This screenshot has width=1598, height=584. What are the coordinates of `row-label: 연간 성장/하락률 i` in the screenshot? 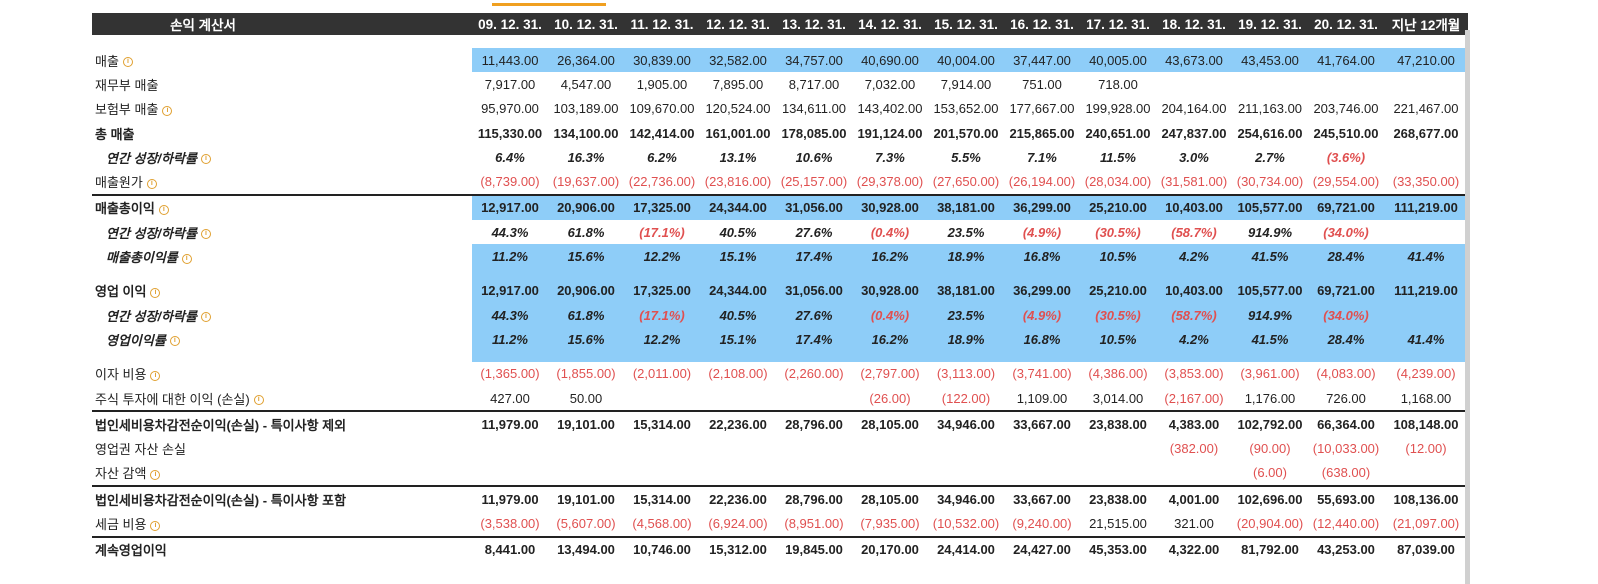 It's located at (282, 232).